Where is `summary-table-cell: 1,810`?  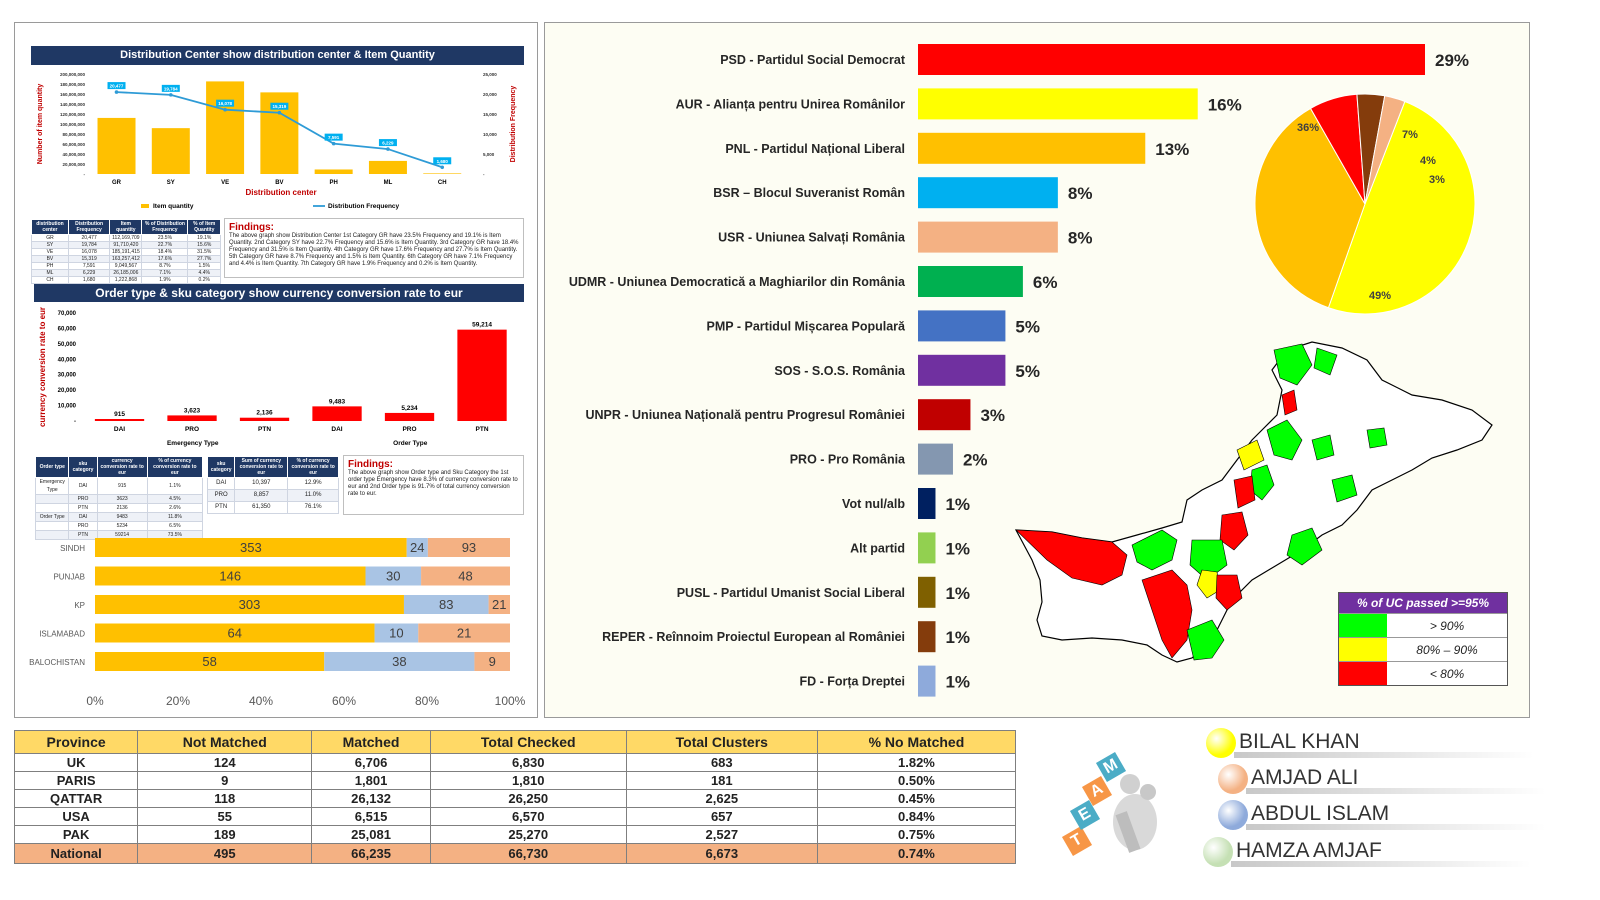
summary-table-cell: 1,810 is located at coordinates (528, 780).